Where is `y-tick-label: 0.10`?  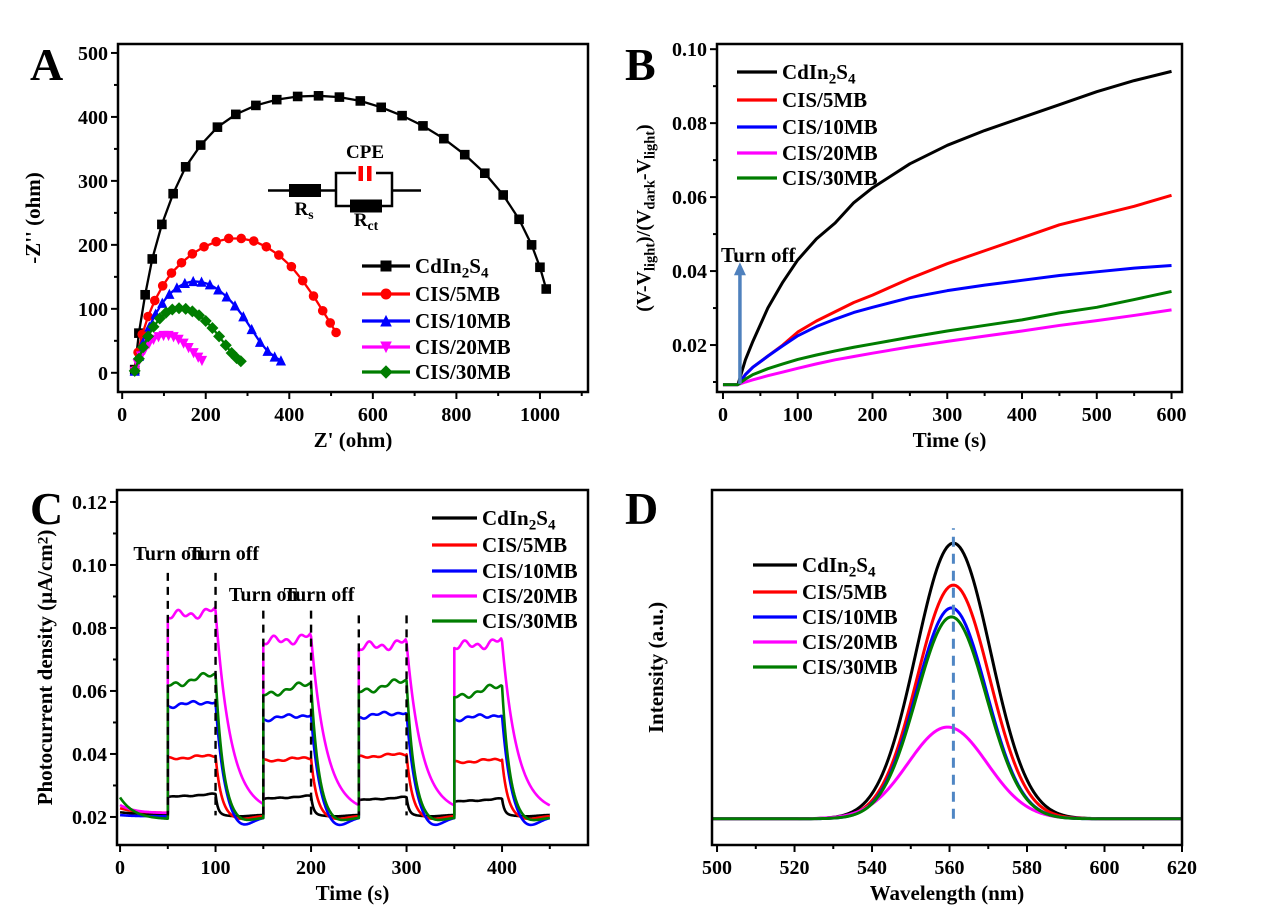 y-tick-label: 0.10 is located at coordinates (89, 566).